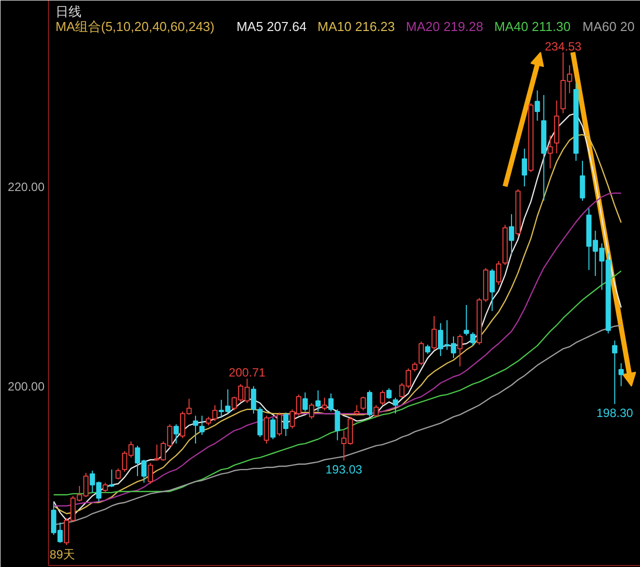 The height and width of the screenshot is (567, 640). Describe the element at coordinates (356, 26) in the screenshot. I see `text: MA10 216.23` at that location.